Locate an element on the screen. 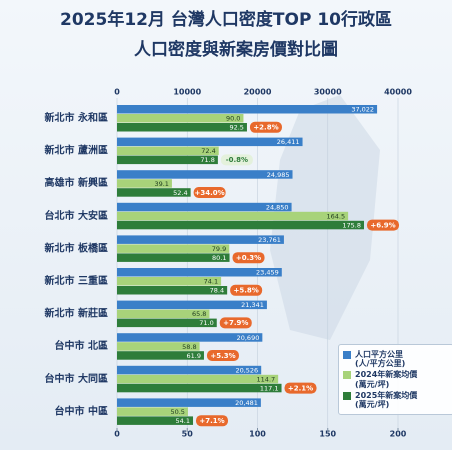 This screenshot has width=452, height=450. x2-tick-label: 0 is located at coordinates (117, 92).